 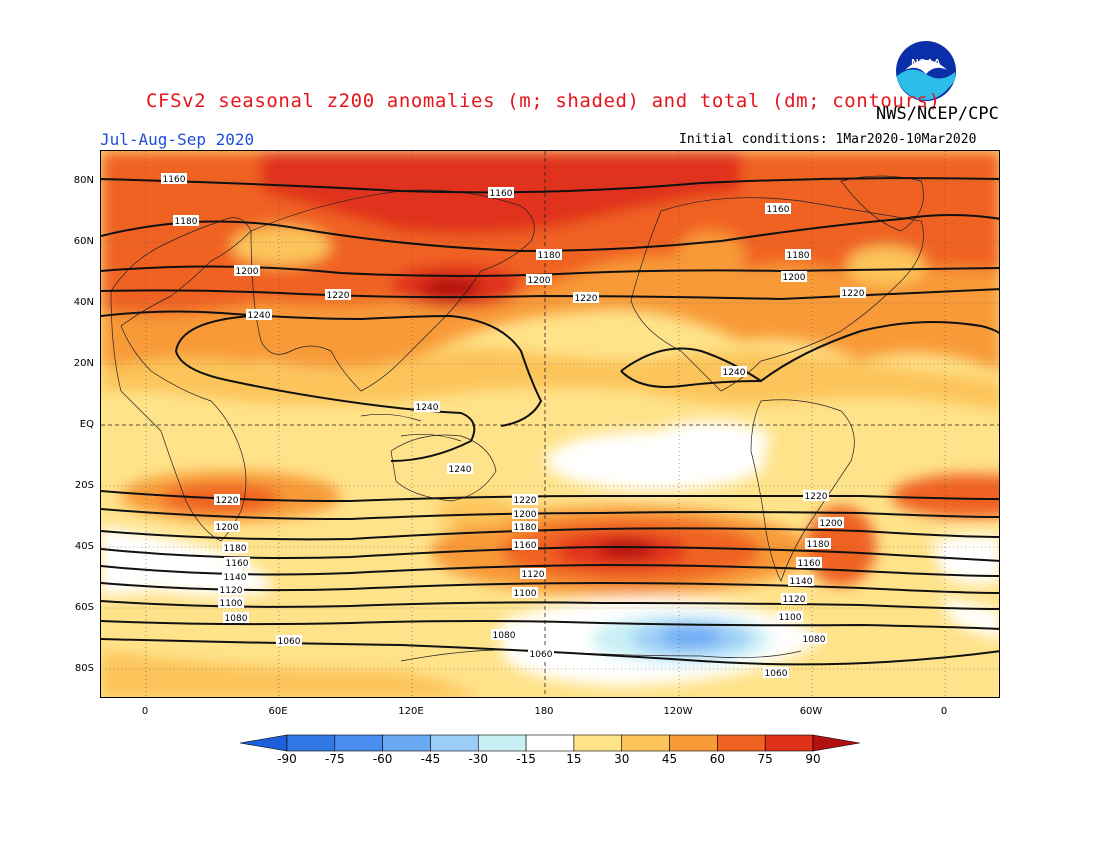 What do you see at coordinates (177, 139) in the screenshot?
I see `season-label: Jul-Aug-Sep 2020` at bounding box center [177, 139].